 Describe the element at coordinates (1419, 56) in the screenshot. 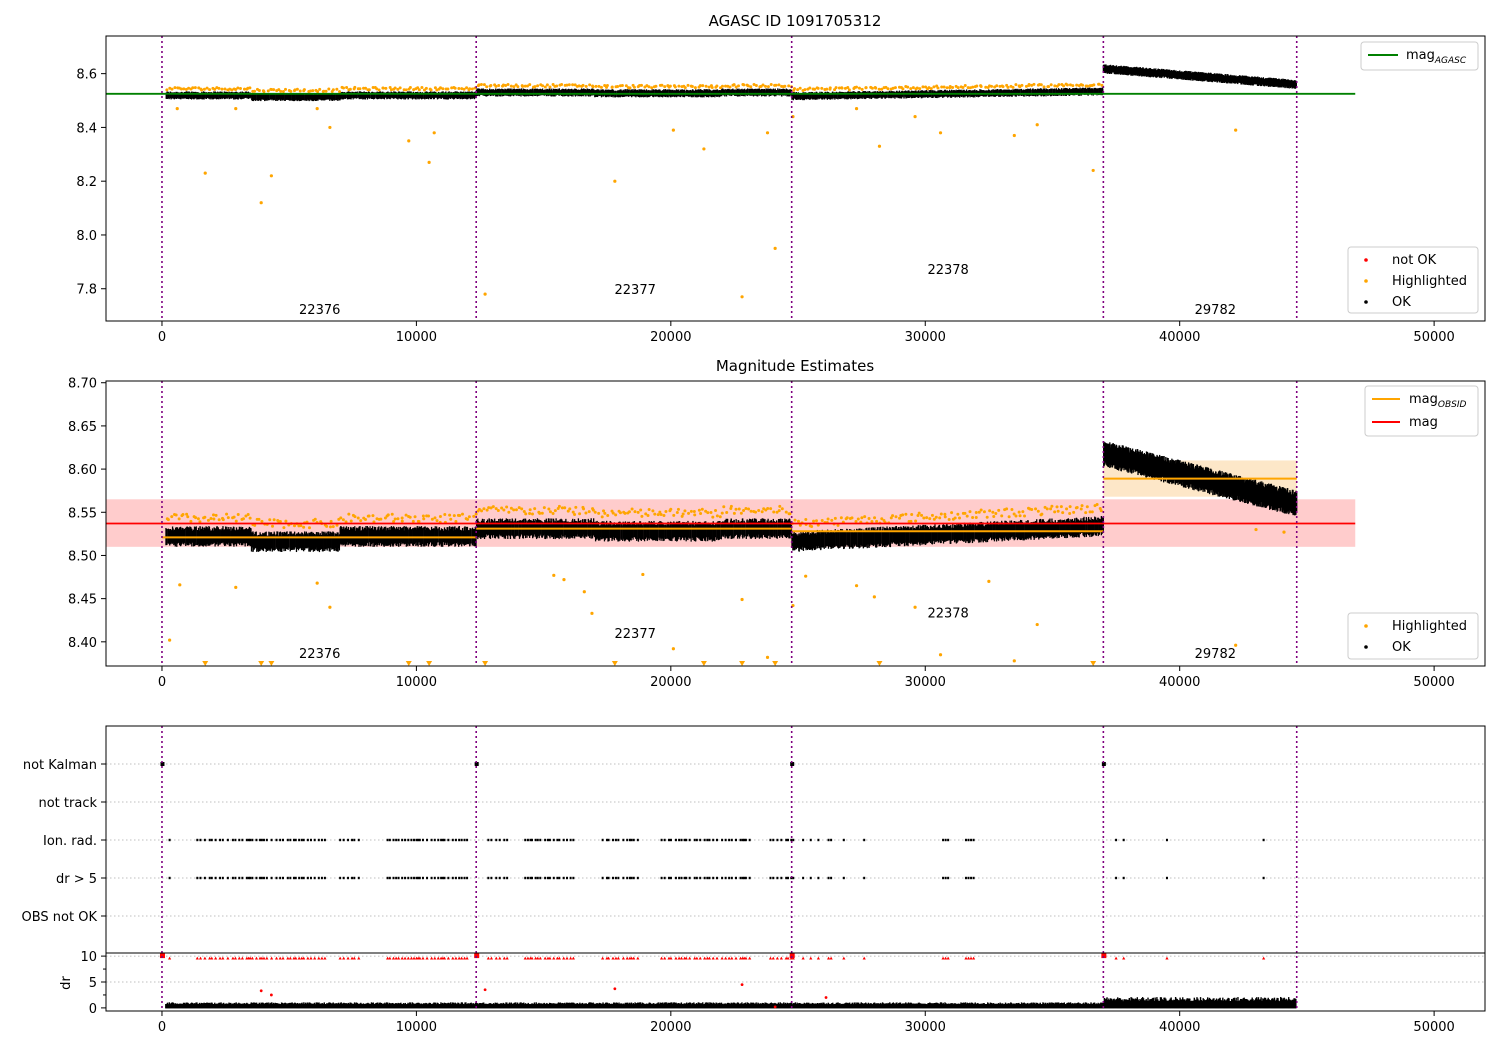

I see `legend-upper: magAGASC` at that location.